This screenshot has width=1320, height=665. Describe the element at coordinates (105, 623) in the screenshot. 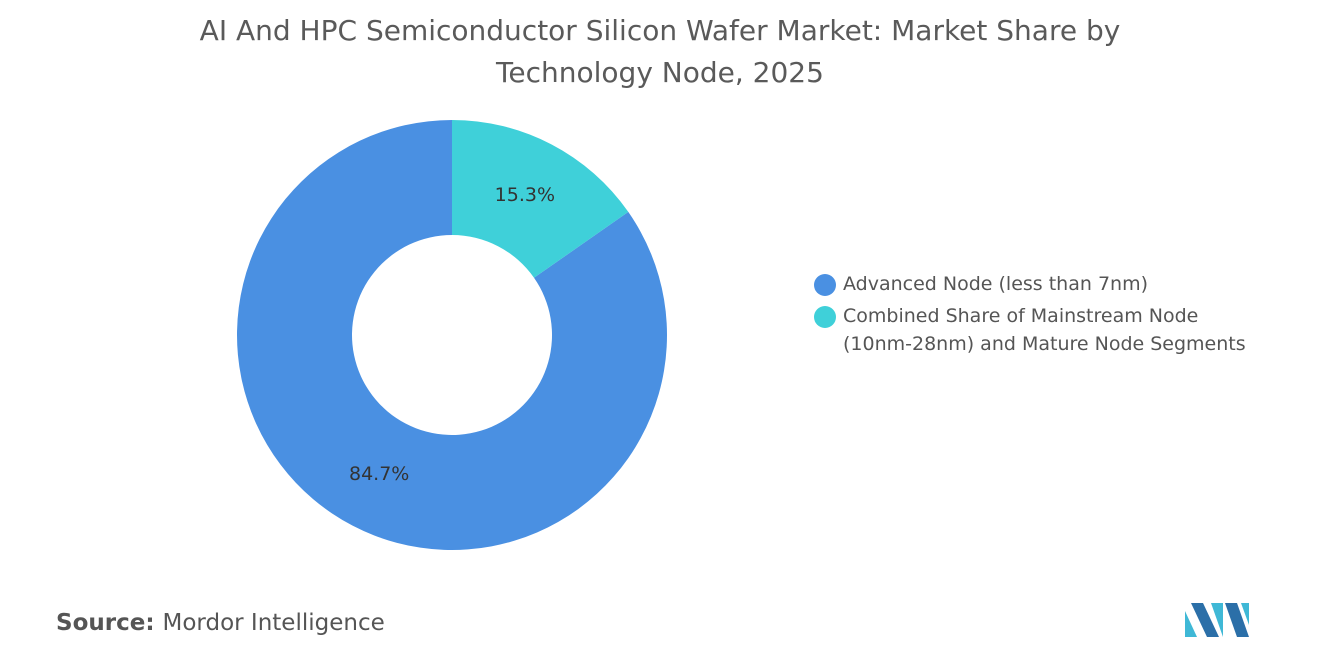

I see `source-label: Source:` at that location.